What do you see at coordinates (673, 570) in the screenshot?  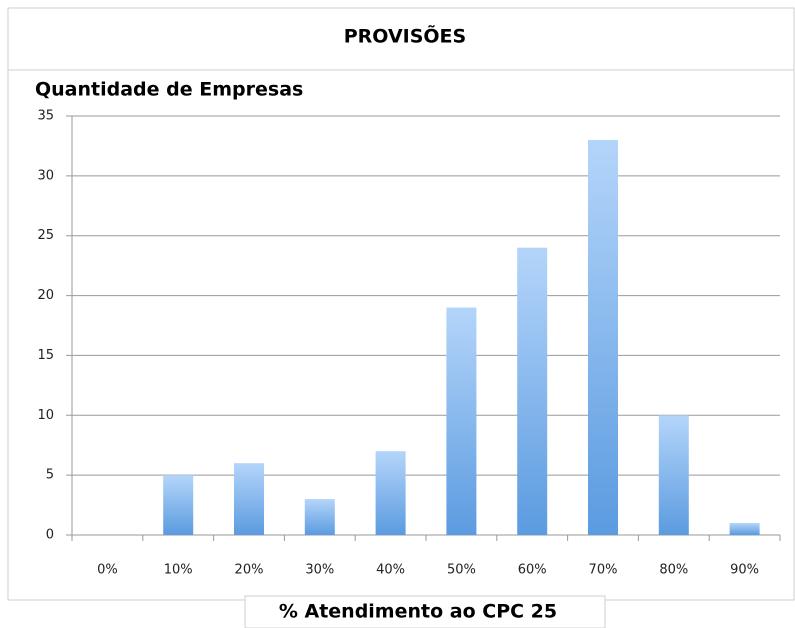 I see `x-tick-label: 80%` at bounding box center [673, 570].